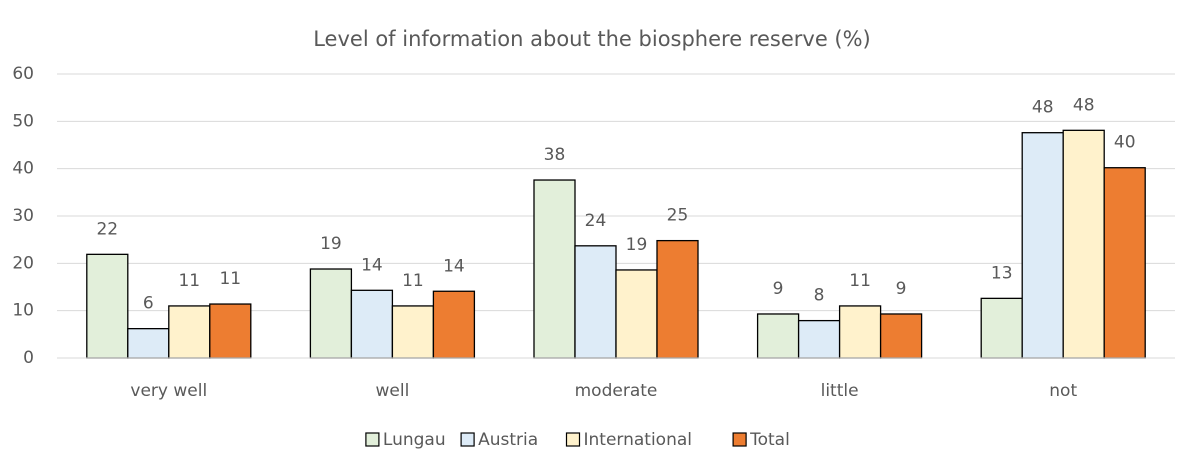 The width and height of the screenshot is (1184, 455). Describe the element at coordinates (23, 216) in the screenshot. I see `y-tick-label: 30` at that location.